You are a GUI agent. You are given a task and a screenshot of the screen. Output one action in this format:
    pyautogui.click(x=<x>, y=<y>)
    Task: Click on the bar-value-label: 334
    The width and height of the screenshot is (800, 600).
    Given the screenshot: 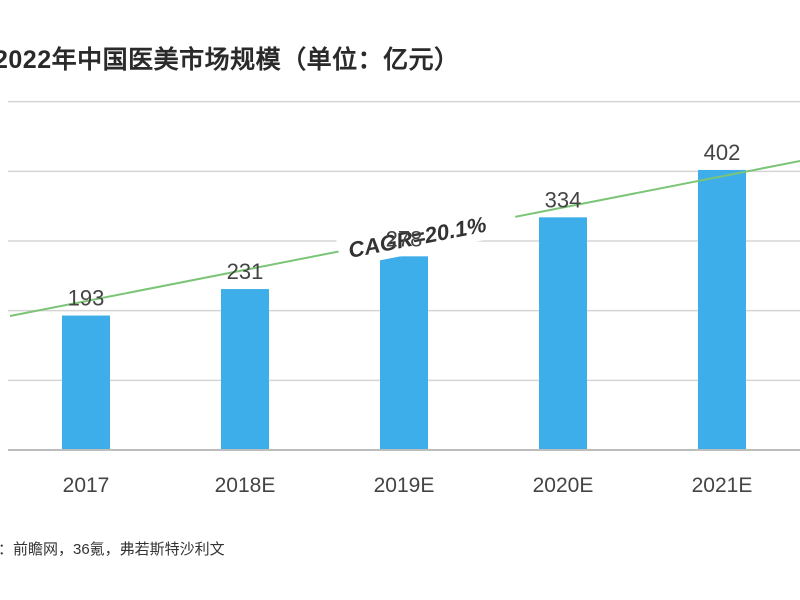 What is the action you would take?
    pyautogui.click(x=563, y=199)
    